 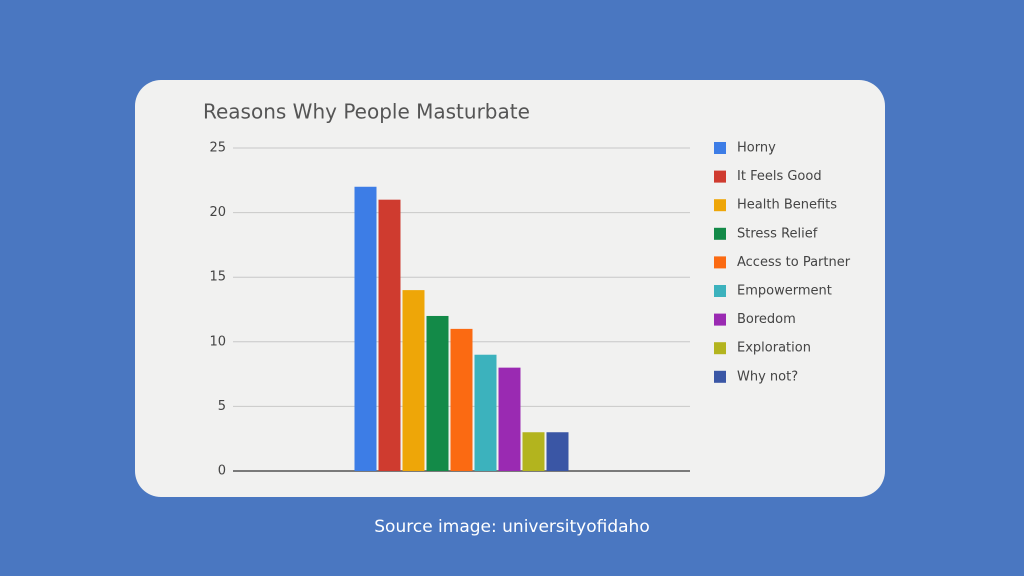 I want to click on legend-label: Exploration, so click(x=774, y=348).